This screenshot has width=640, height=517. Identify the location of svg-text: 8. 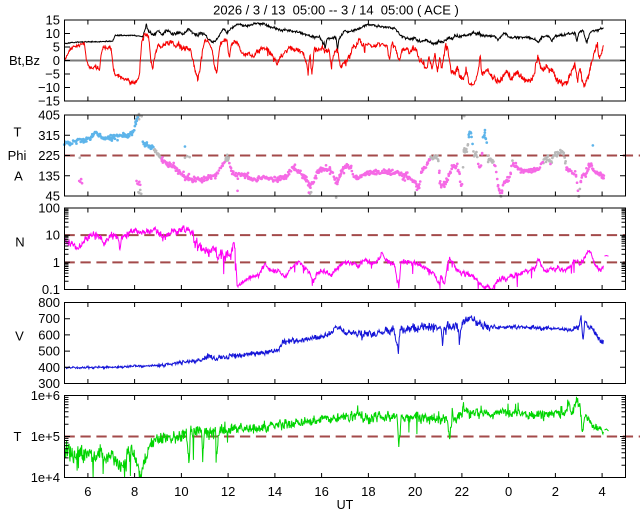
(134, 491).